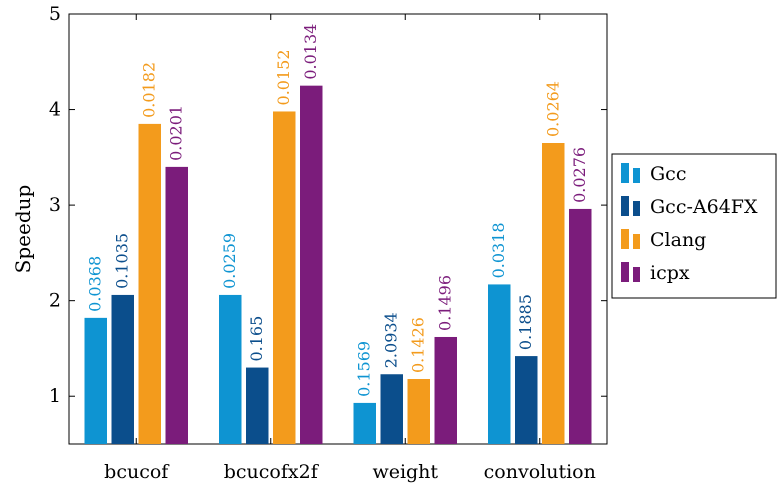  What do you see at coordinates (553, 293) in the screenshot?
I see `bar-clang-convolution` at bounding box center [553, 293].